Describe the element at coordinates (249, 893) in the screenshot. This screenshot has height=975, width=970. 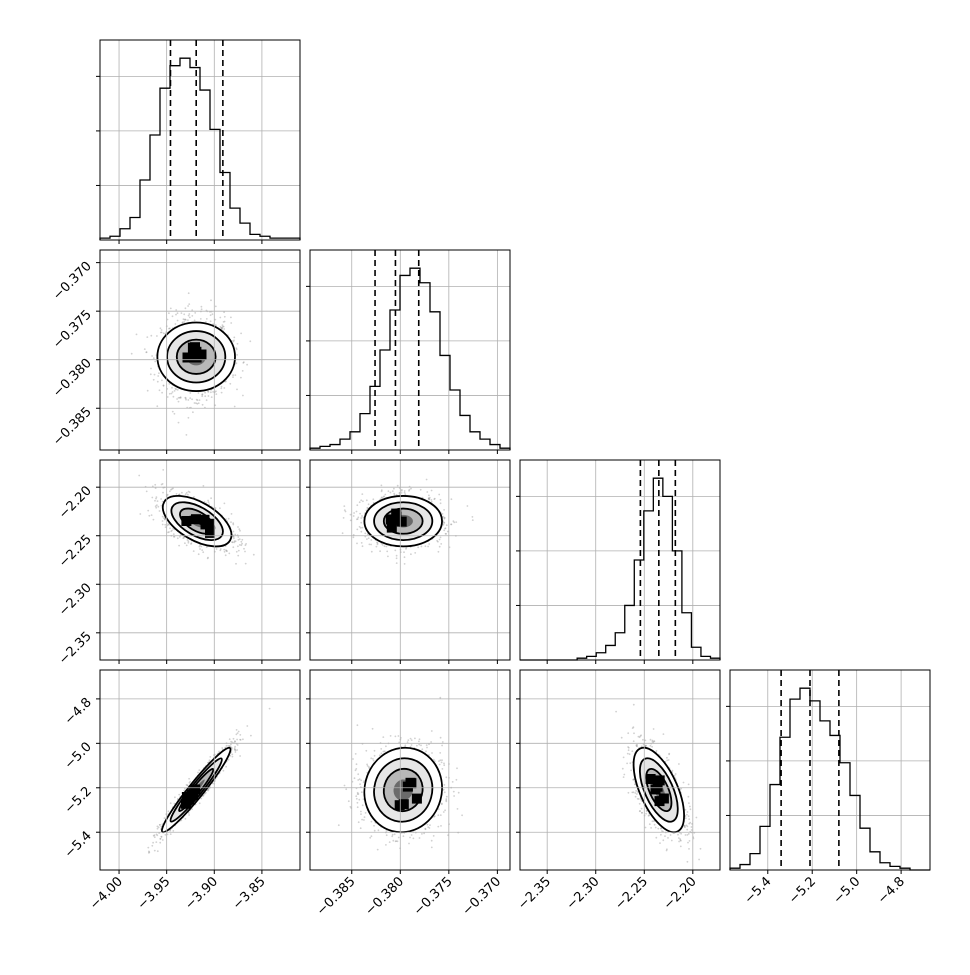
I see `pair-panel-0-3-xtick-label-3: −3.85` at that location.